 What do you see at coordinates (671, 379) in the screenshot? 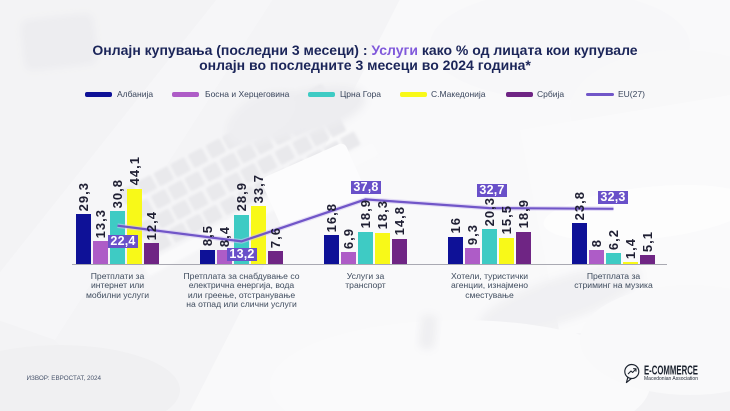
I see `svg-text: Macedonian Association` at bounding box center [671, 379].